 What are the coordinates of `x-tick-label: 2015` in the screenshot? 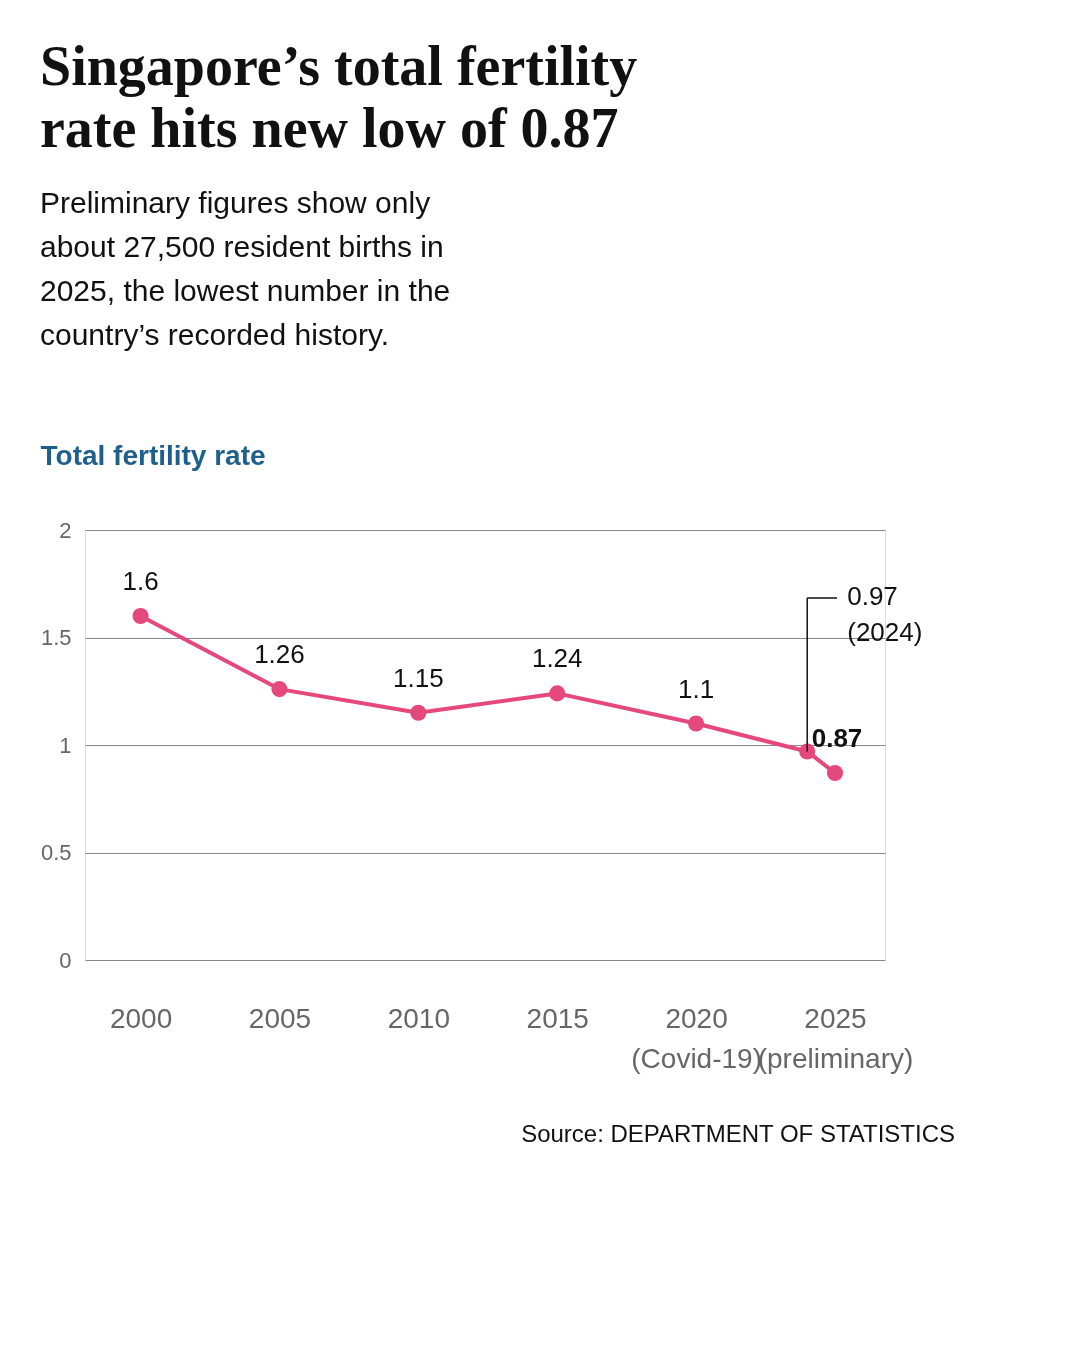 It's located at (557, 1018).